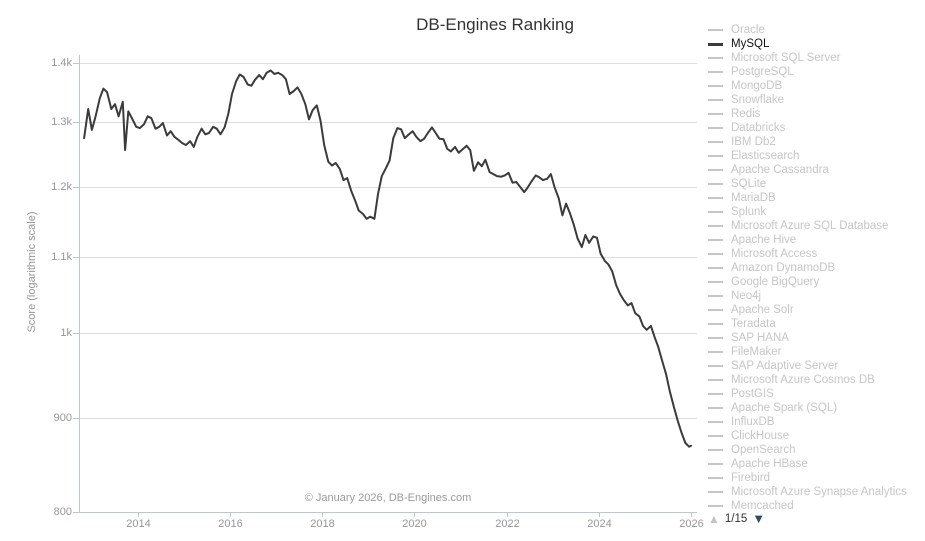  I want to click on legend-item-sqlite: SQLite, so click(815, 184).